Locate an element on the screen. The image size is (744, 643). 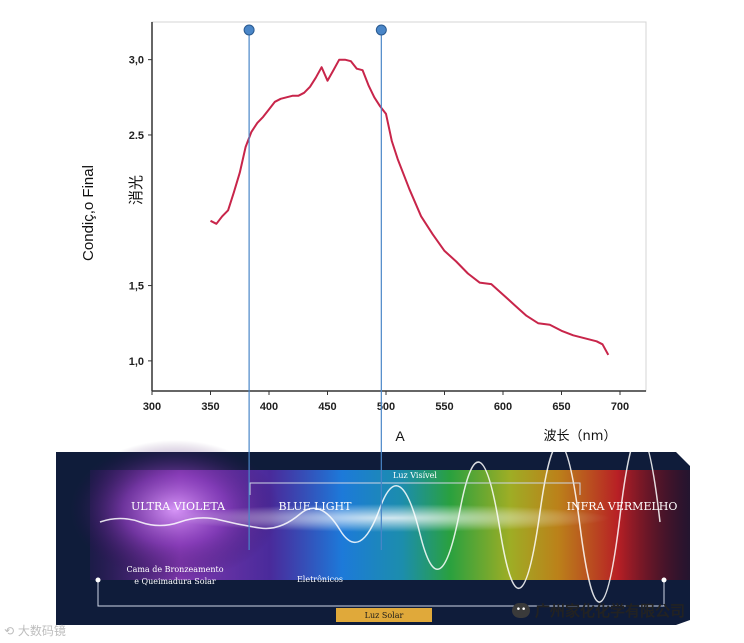
luz-solar-left-dot is located at coordinates (98, 580).